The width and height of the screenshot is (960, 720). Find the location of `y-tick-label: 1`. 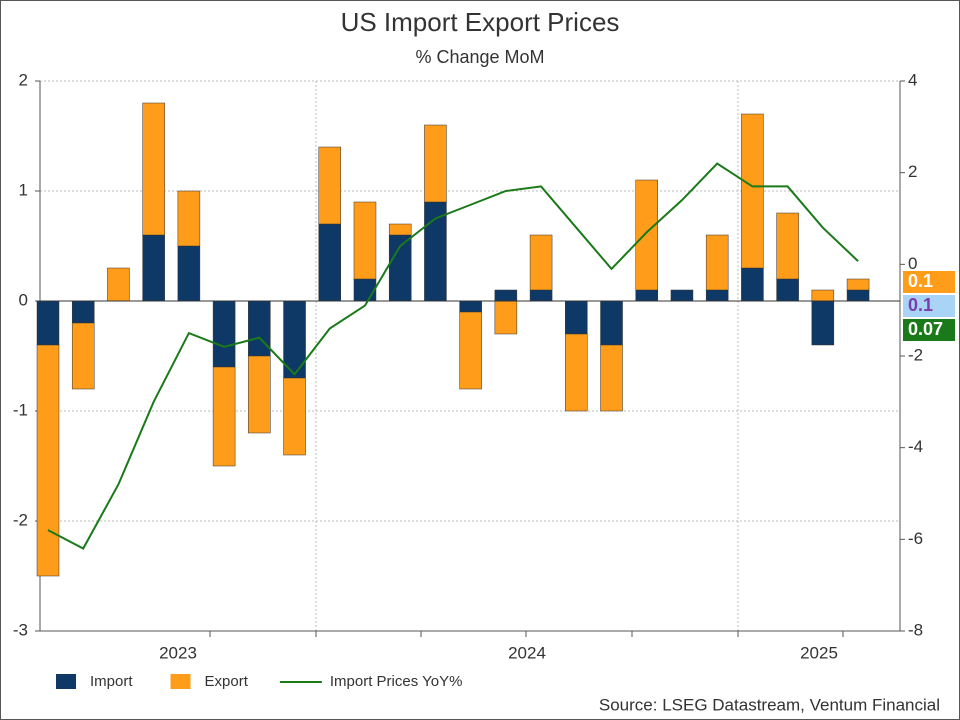

y-tick-label: 1 is located at coordinates (23, 189).